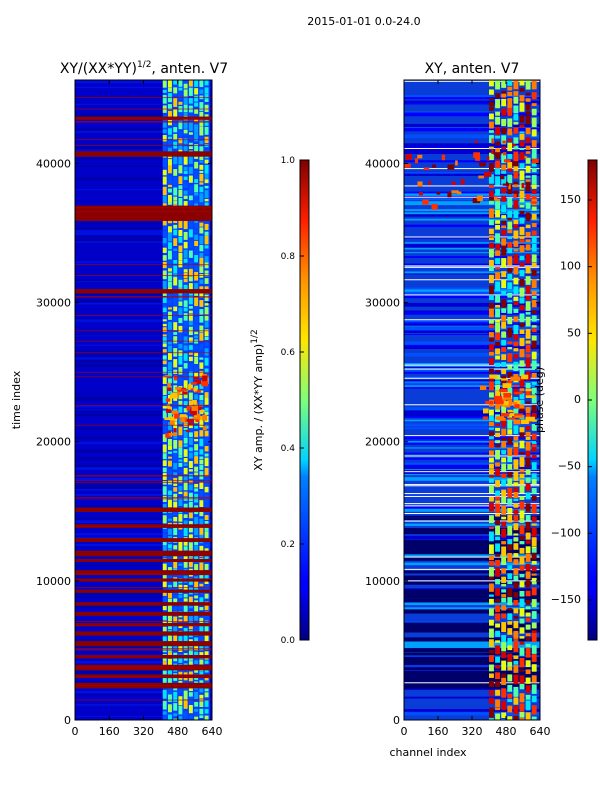 The image size is (600, 800). Describe the element at coordinates (472, 267) in the screenshot. I see `phase-gap-line` at that location.